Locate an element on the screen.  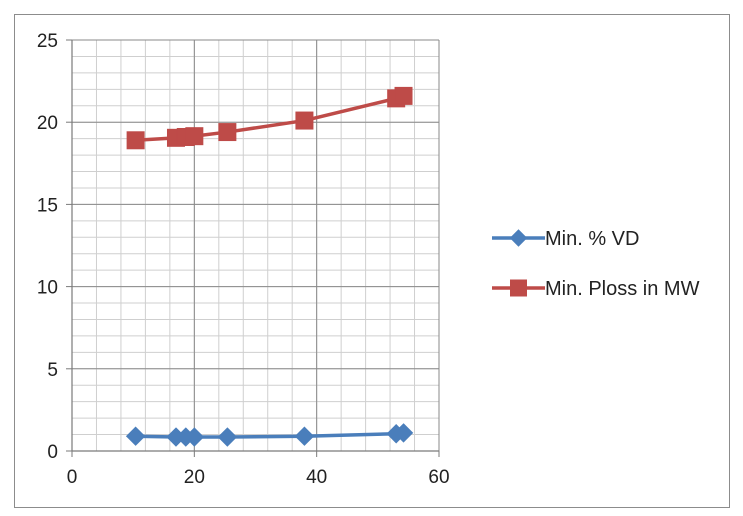
y-tick-label: 0 is located at coordinates (52, 452).